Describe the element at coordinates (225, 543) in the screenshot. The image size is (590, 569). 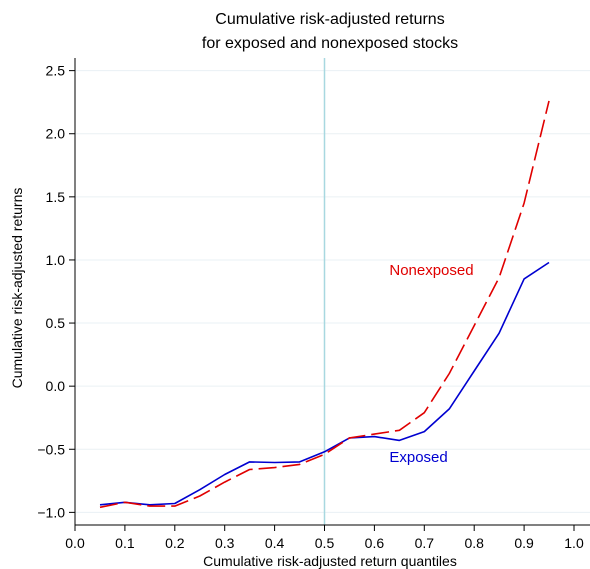
I see `x-tick-label: 0.3` at that location.